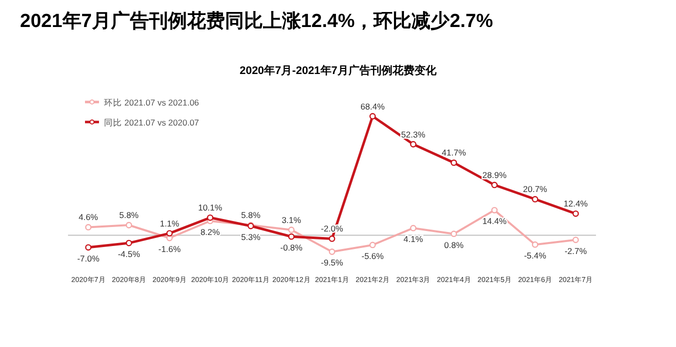 This screenshot has width=676, height=347. Describe the element at coordinates (250, 237) in the screenshot. I see `value-label: 5.3%` at that location.